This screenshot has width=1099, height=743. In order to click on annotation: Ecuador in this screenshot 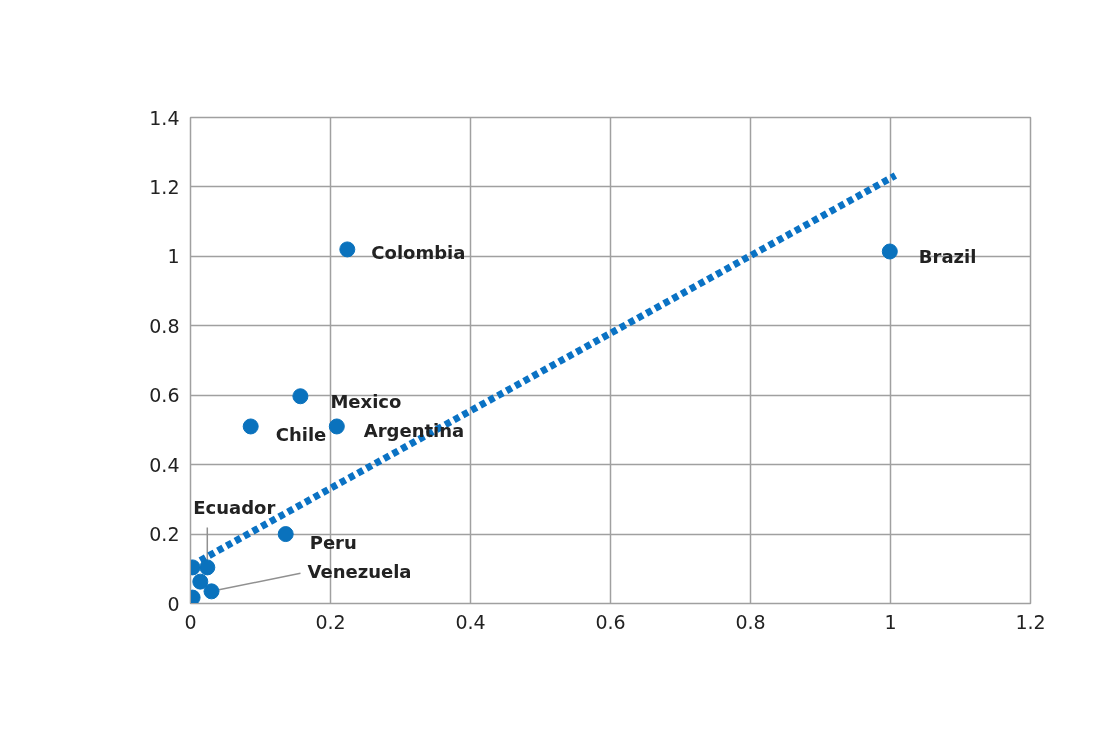, I will do `click(234, 507)`.